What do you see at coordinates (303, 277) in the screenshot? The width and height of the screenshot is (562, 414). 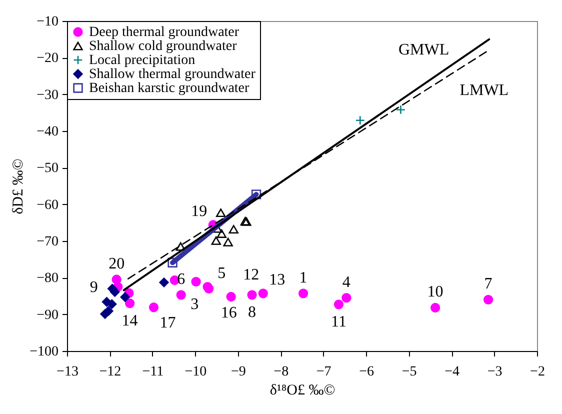 I see `annotation: 1` at bounding box center [303, 277].